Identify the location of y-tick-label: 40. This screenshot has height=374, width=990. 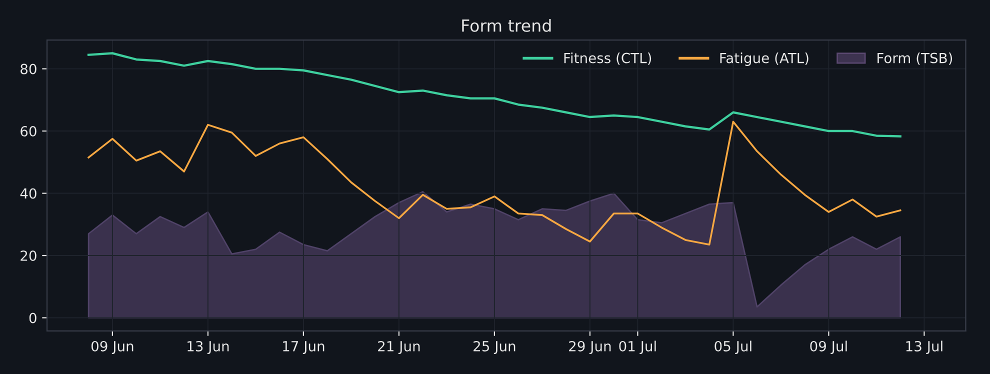
(28, 193).